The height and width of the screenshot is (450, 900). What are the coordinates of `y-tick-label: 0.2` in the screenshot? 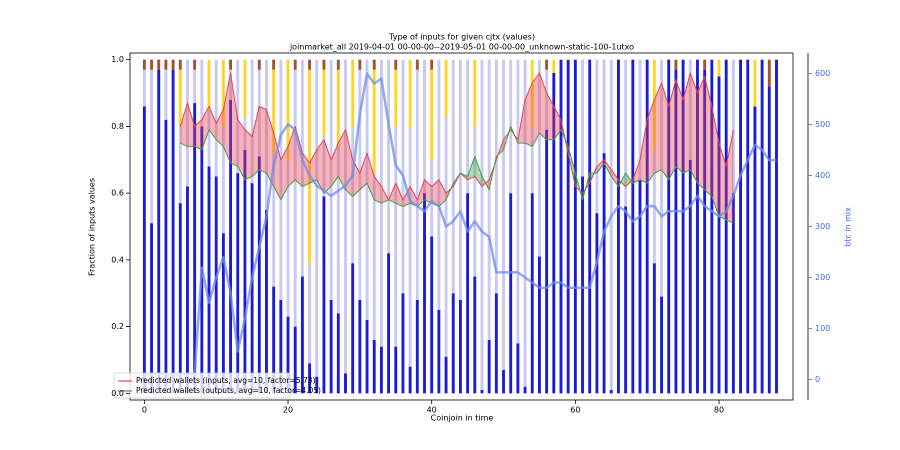 It's located at (117, 326).